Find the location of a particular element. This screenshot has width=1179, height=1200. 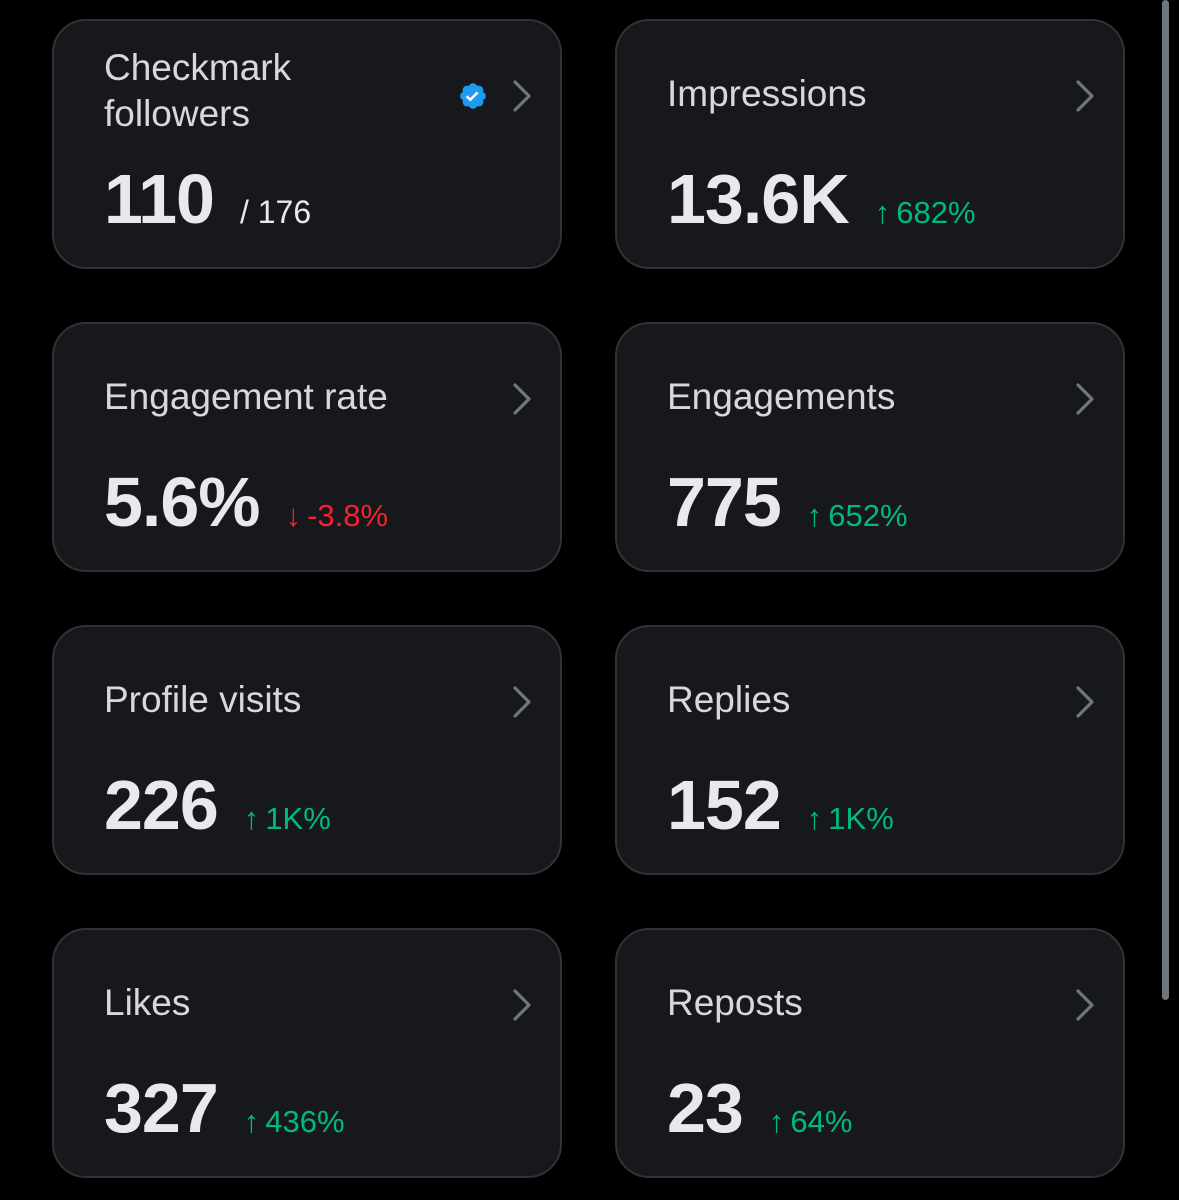

metric-value: 775 is located at coordinates (724, 502).